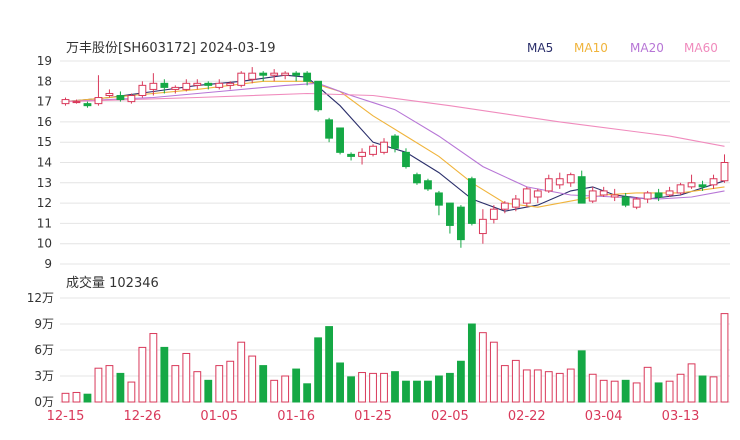 The image size is (740, 440). What do you see at coordinates (170, 48) in the screenshot?
I see `chart-title: 万丰股份[SH603172] 2024-03-19` at bounding box center [170, 48].